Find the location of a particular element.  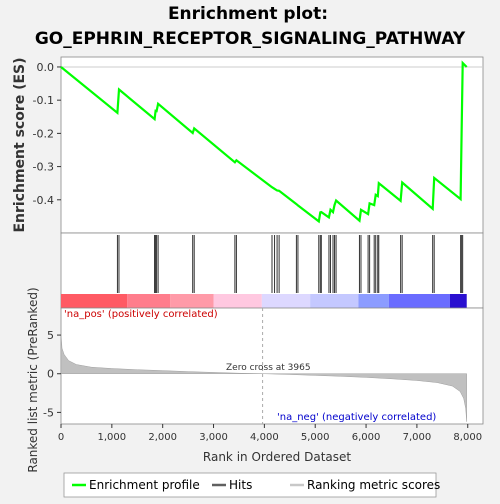

metric-y-tick-label: 0 is located at coordinates (50, 374).